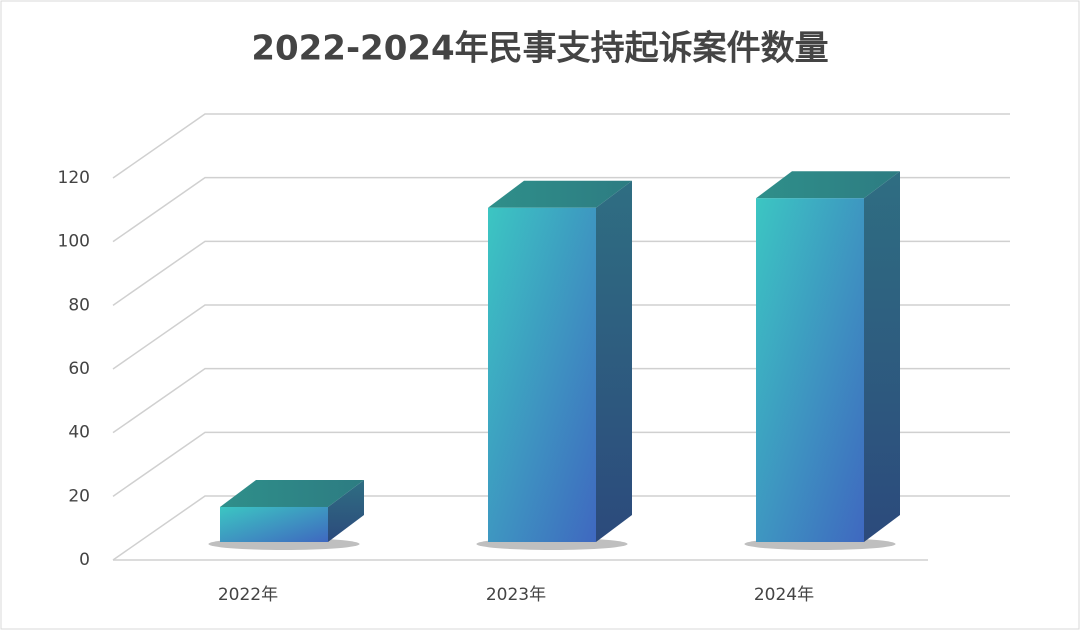 This screenshot has height=630, width=1080. I want to click on y-tick-label: 120, so click(74, 178).